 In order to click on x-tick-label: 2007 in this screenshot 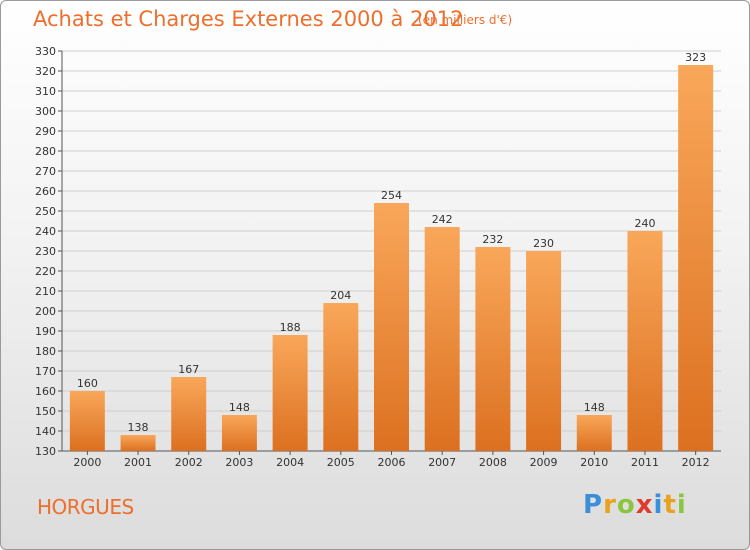, I will do `click(442, 462)`.